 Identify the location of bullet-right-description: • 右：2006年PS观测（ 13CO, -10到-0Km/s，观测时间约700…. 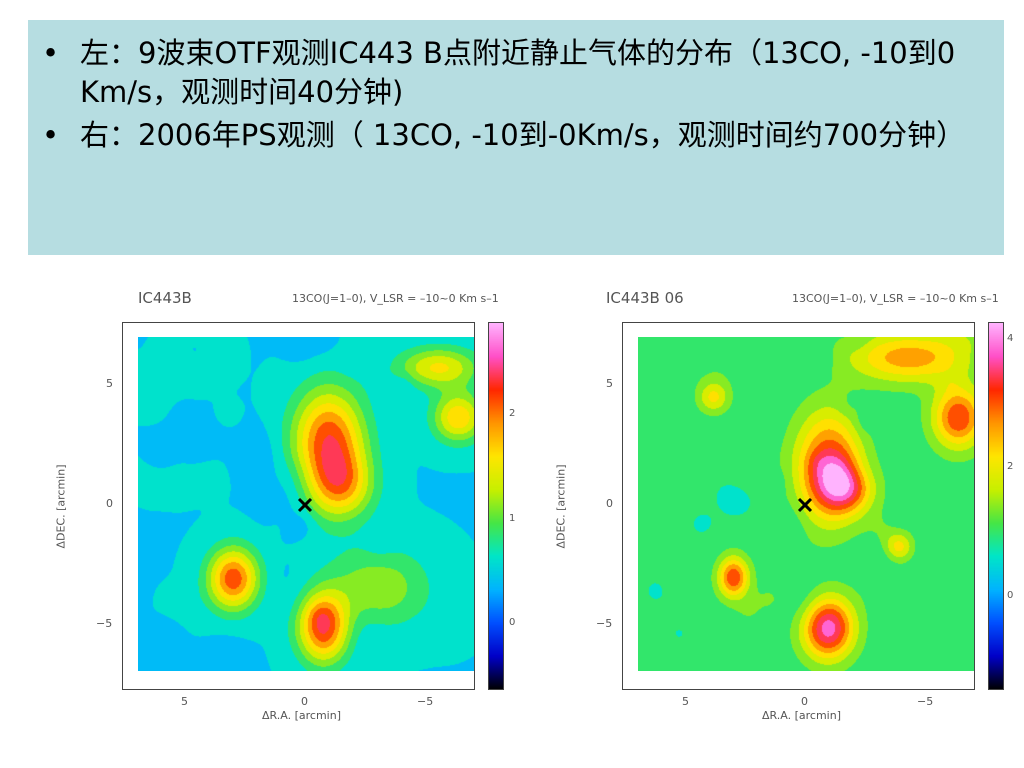
(508, 135).